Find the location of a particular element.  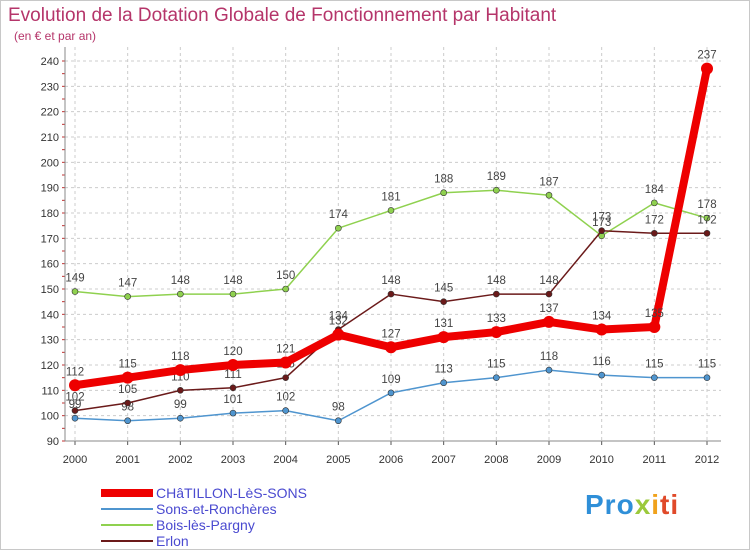

y-tick-label: 230 is located at coordinates (50, 87).